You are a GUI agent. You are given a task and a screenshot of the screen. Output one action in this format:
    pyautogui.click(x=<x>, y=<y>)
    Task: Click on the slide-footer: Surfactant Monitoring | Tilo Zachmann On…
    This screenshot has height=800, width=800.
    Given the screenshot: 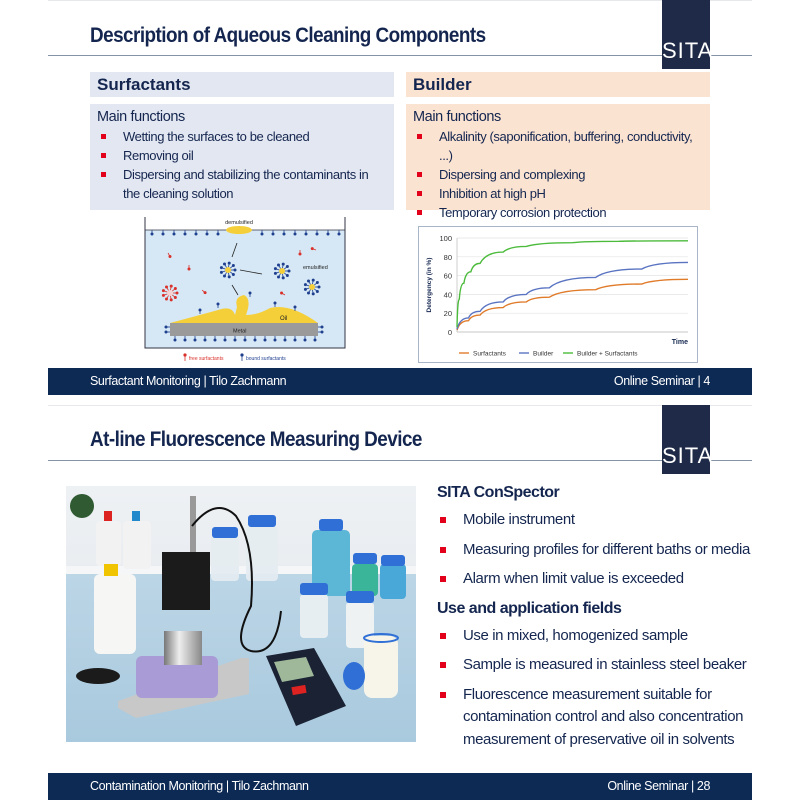 What is the action you would take?
    pyautogui.click(x=400, y=381)
    